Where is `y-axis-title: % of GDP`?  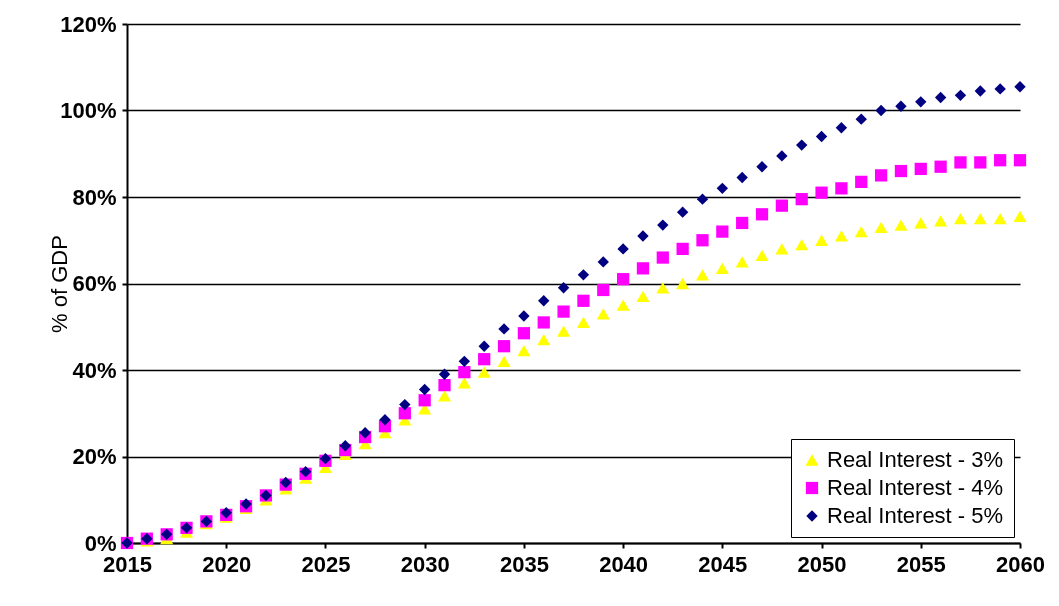 y-axis-title: % of GDP is located at coordinates (60, 284).